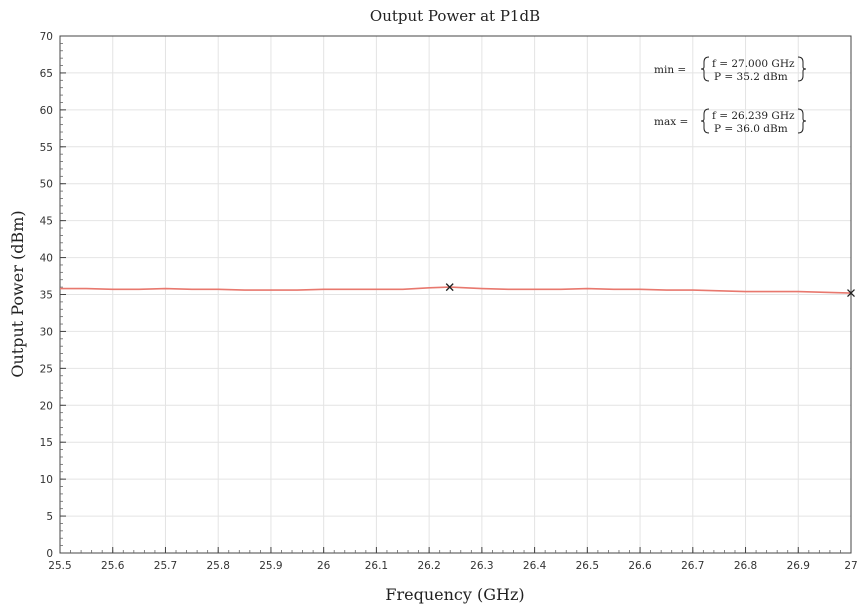  What do you see at coordinates (802, 69) in the screenshot?
I see `min-annotation-right-brace` at bounding box center [802, 69].